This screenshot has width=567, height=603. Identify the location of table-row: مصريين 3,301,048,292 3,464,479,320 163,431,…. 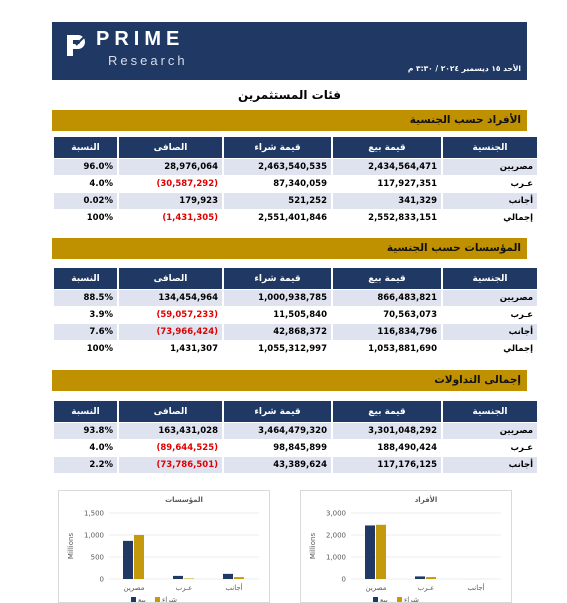
(295, 431).